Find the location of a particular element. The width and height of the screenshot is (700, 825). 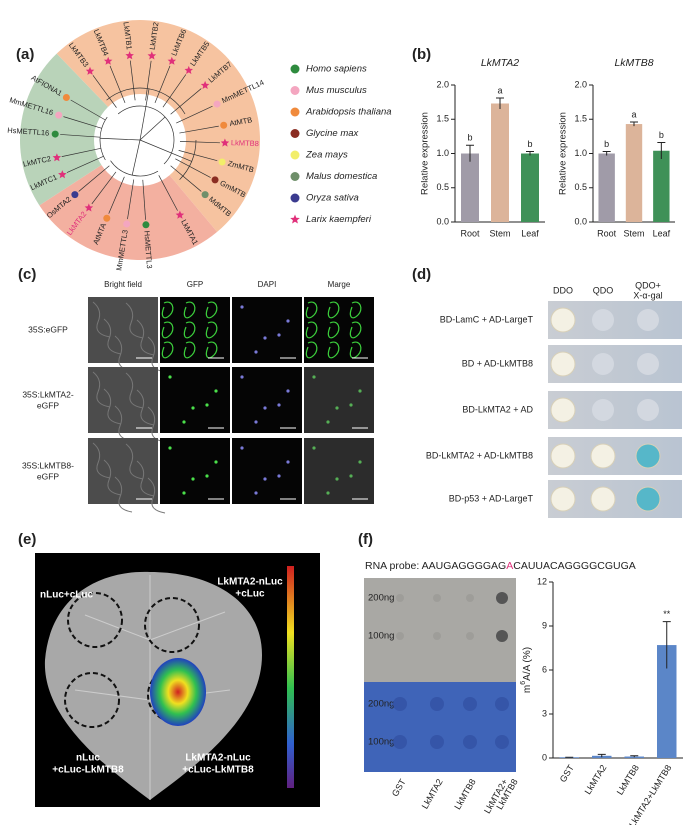

legend-label: Larix kaempferi is located at coordinates (339, 219).